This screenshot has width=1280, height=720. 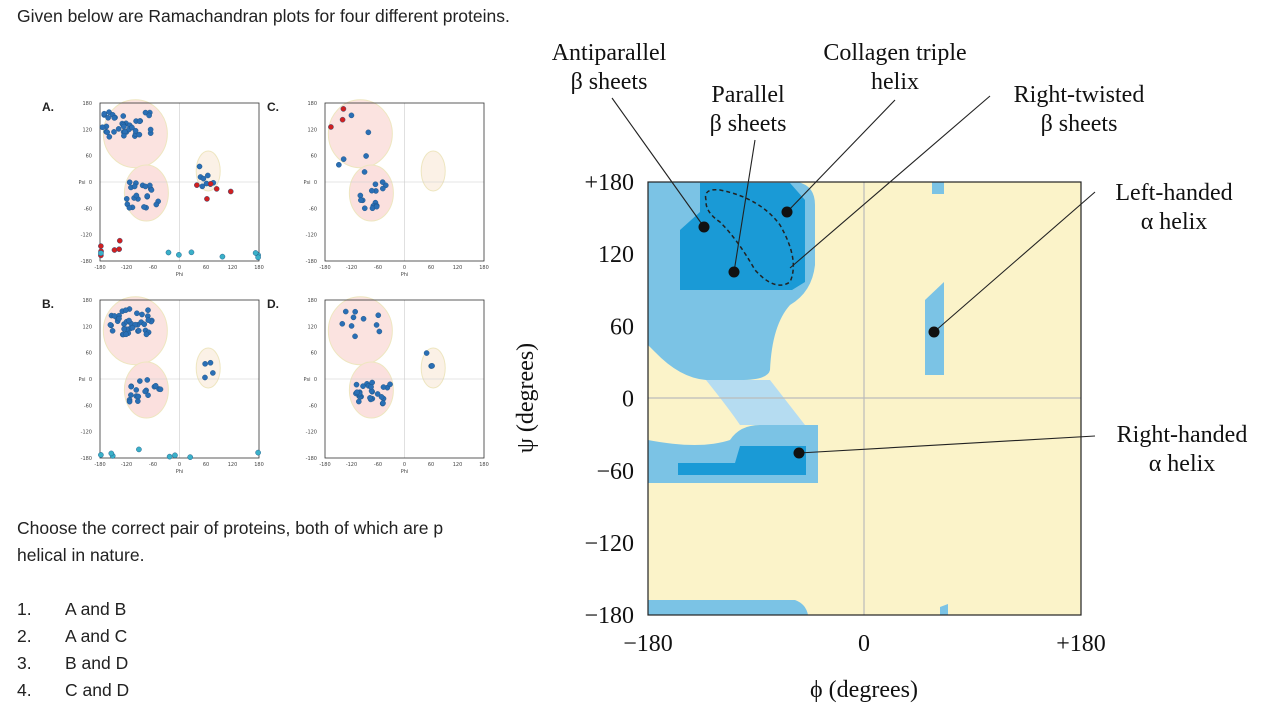 I want to click on y-tick-label: −120, so click(x=609, y=544).